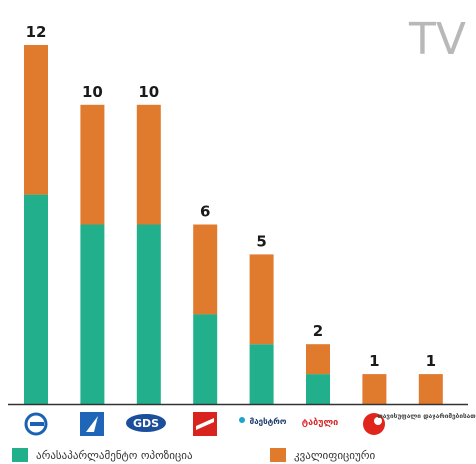  What do you see at coordinates (205, 212) in the screenshot?
I see `total-label-4: 6` at bounding box center [205, 212].